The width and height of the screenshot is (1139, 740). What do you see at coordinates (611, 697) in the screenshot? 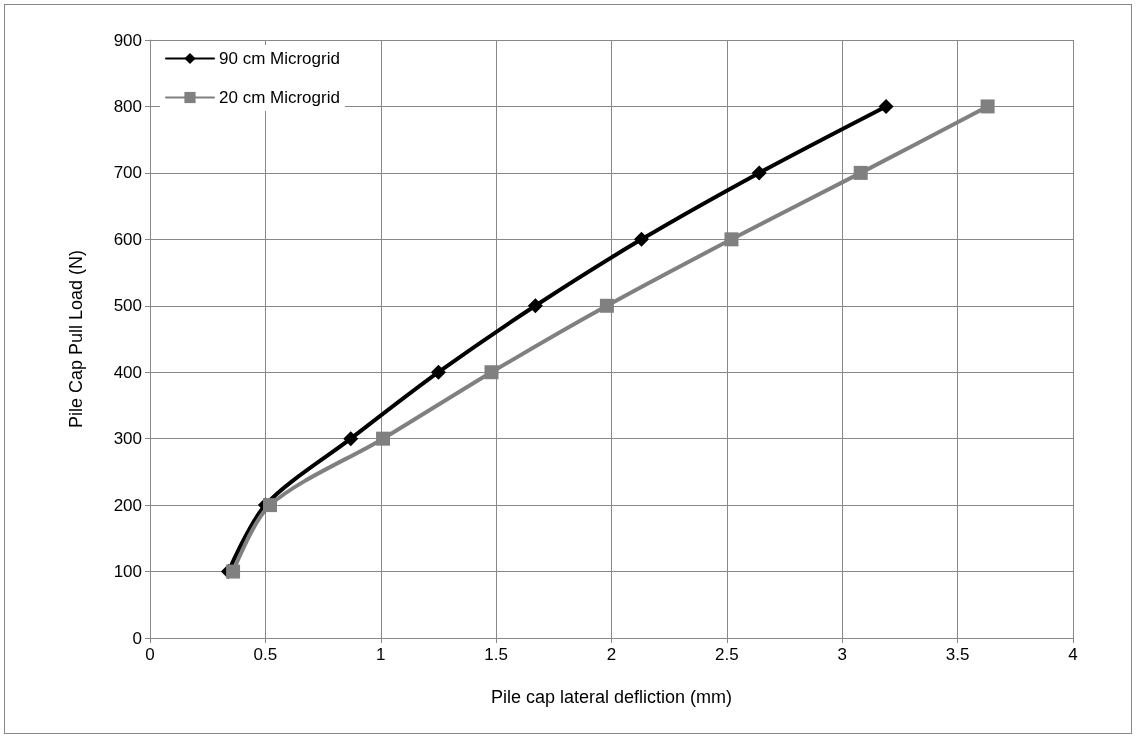
I see `x-axis-title: Pile cap lateral defliction (mm)` at bounding box center [611, 697].